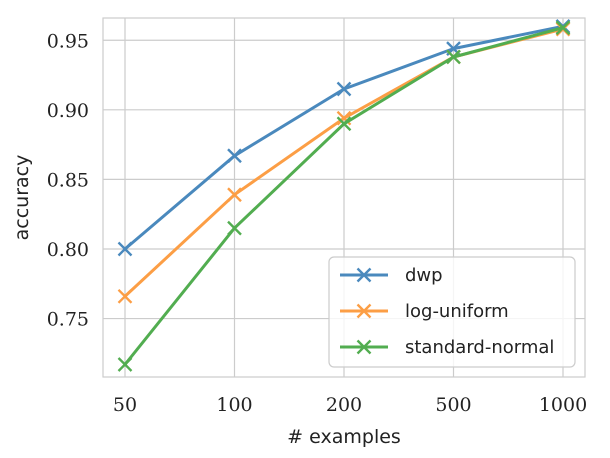 This screenshot has width=610, height=458. What do you see at coordinates (68, 320) in the screenshot?
I see `y-tick-label: 0.75` at bounding box center [68, 320].